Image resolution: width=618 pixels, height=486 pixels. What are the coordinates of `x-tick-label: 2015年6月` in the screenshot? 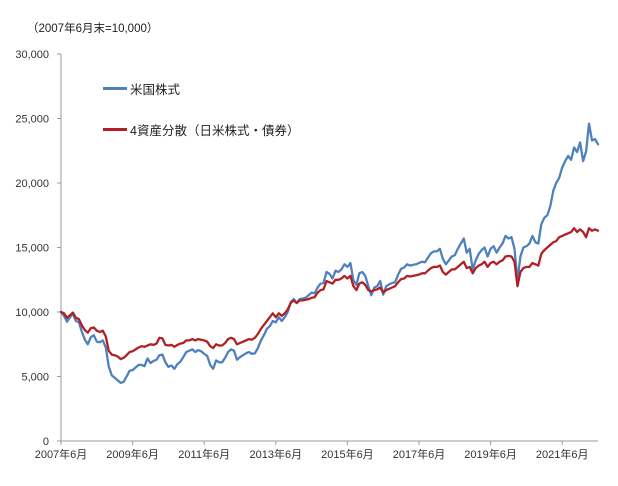 It's located at (347, 454).